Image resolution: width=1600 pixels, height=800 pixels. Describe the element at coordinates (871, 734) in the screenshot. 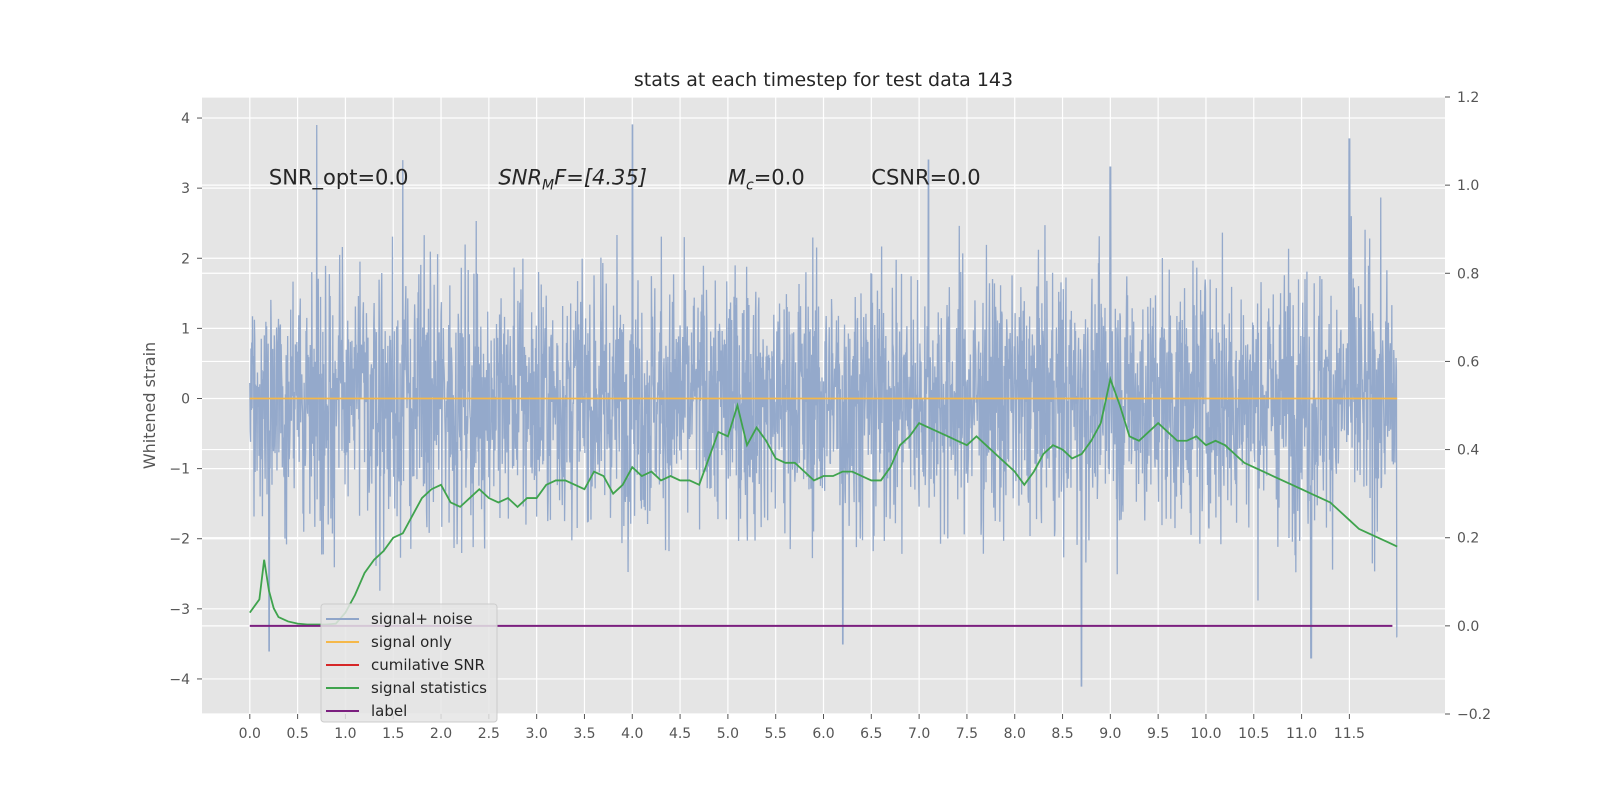

I see `x-tick-label-13: 6.5` at that location.